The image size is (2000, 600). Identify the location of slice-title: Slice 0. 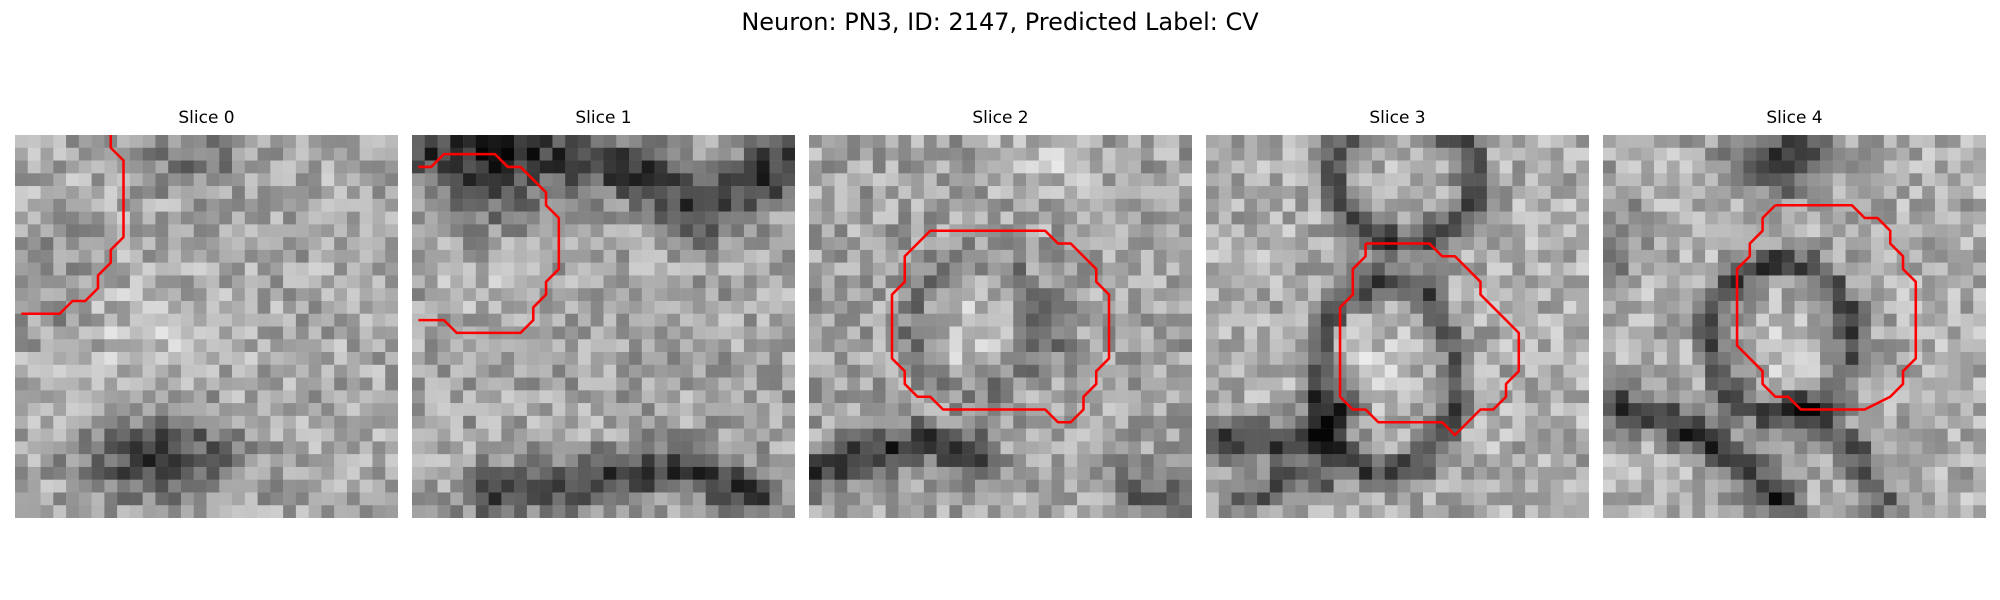
(206, 118).